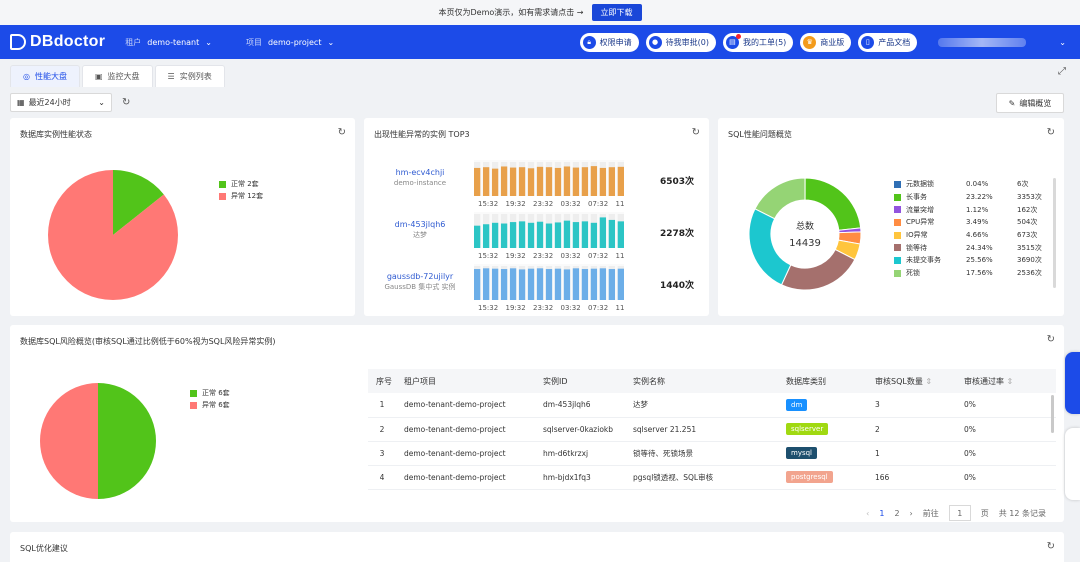 Image resolution: width=1080 pixels, height=562 pixels. Describe the element at coordinates (45, 76) in the screenshot. I see `tab-performance-dashboard: ◎ 性能大盘` at that location.